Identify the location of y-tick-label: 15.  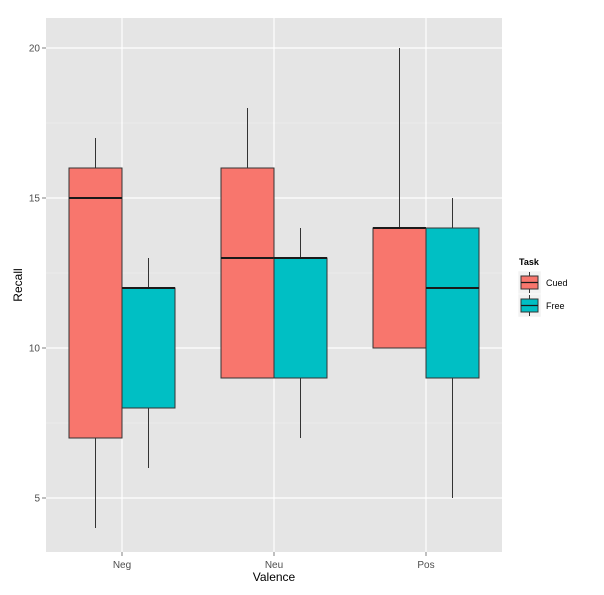
(35, 199).